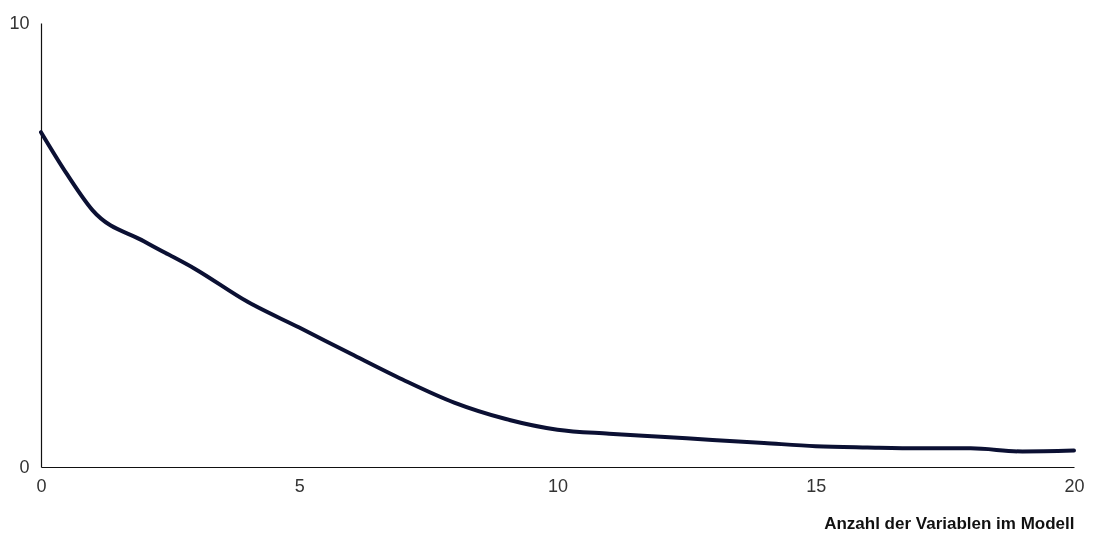 This screenshot has width=1107, height=543. Describe the element at coordinates (41, 485) in the screenshot. I see `x-tick-label: 0` at that location.